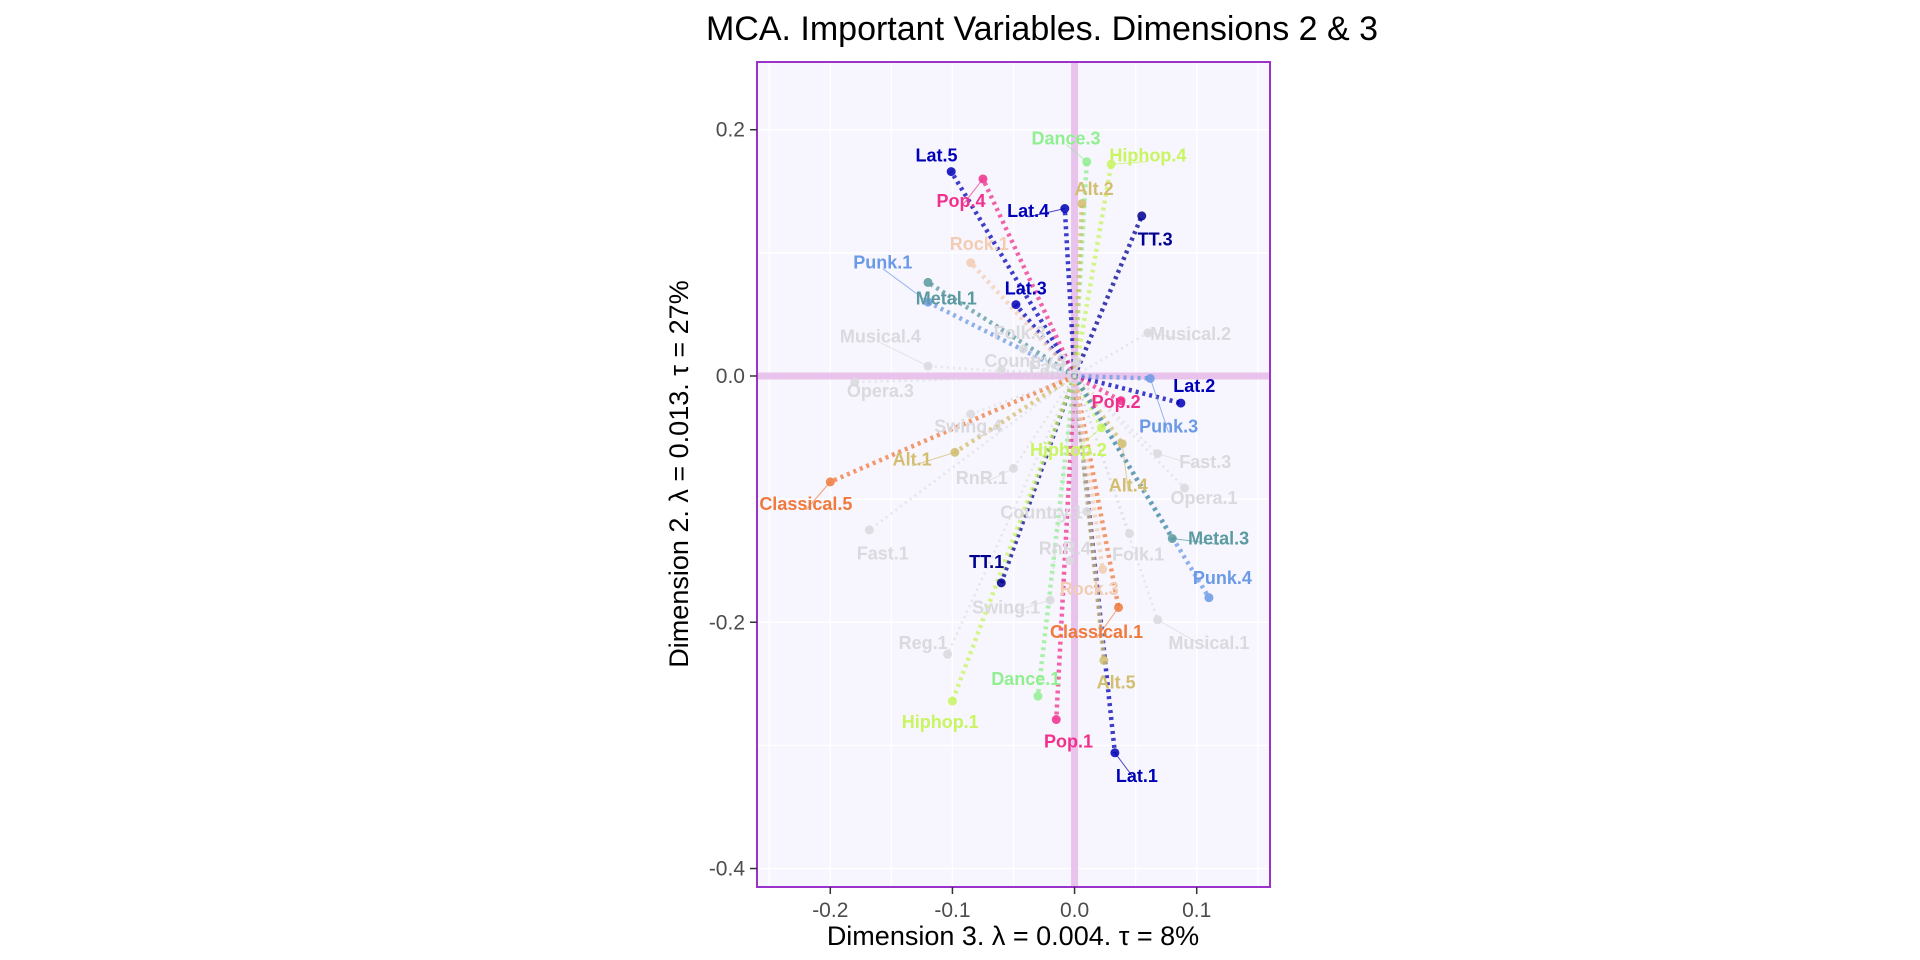  Describe the element at coordinates (1068, 742) in the screenshot. I see `label-pop-1: Pop.1` at that location.